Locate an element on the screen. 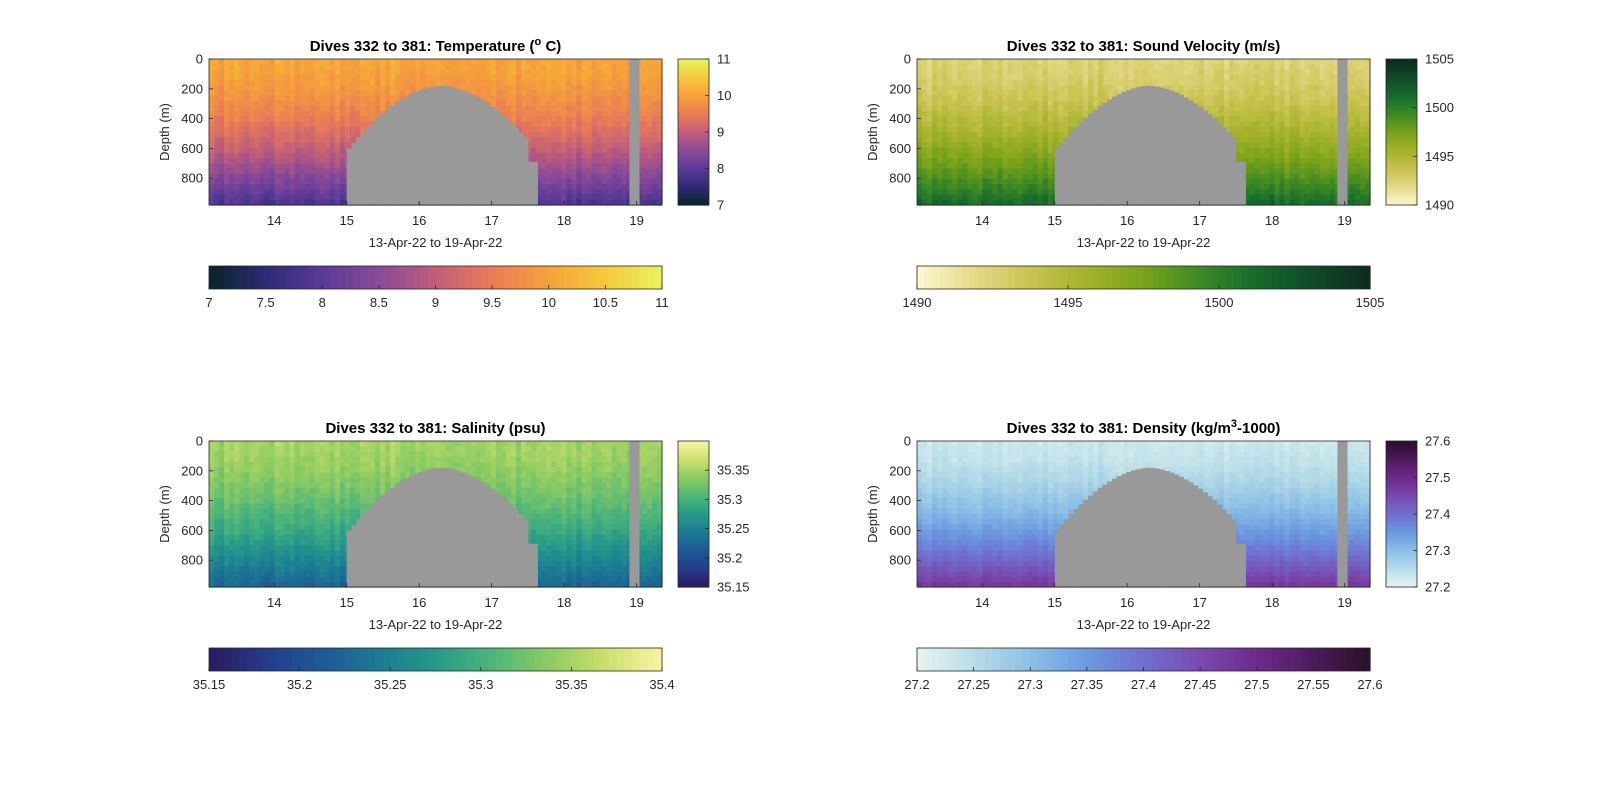 This screenshot has height=801, width=1600. bathymetry-step is located at coordinates (349, 176).